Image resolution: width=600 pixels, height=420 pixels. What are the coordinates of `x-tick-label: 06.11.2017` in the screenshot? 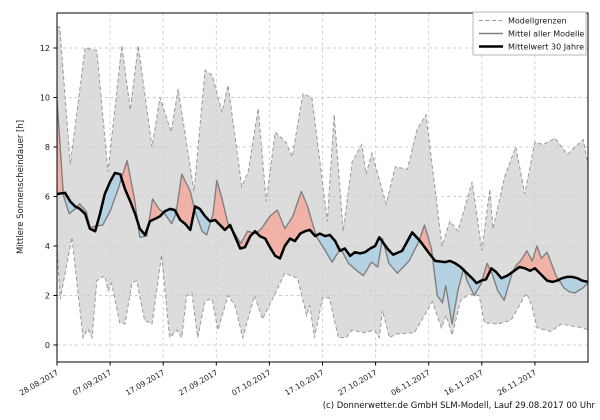 It's located at (411, 383).